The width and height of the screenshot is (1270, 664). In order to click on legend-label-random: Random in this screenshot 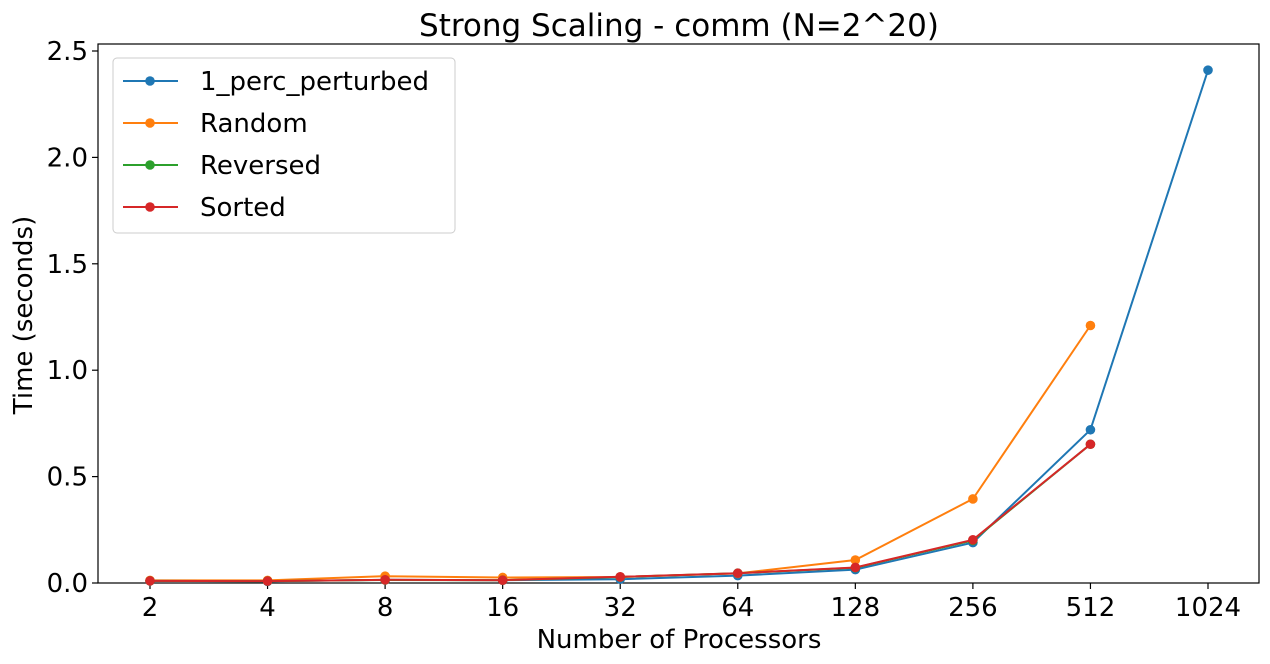, I will do `click(254, 124)`.